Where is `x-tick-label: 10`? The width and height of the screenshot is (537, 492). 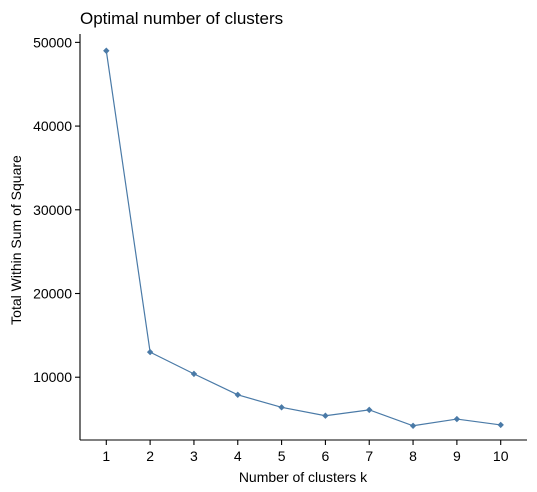
x-tick-label: 10 is located at coordinates (501, 456).